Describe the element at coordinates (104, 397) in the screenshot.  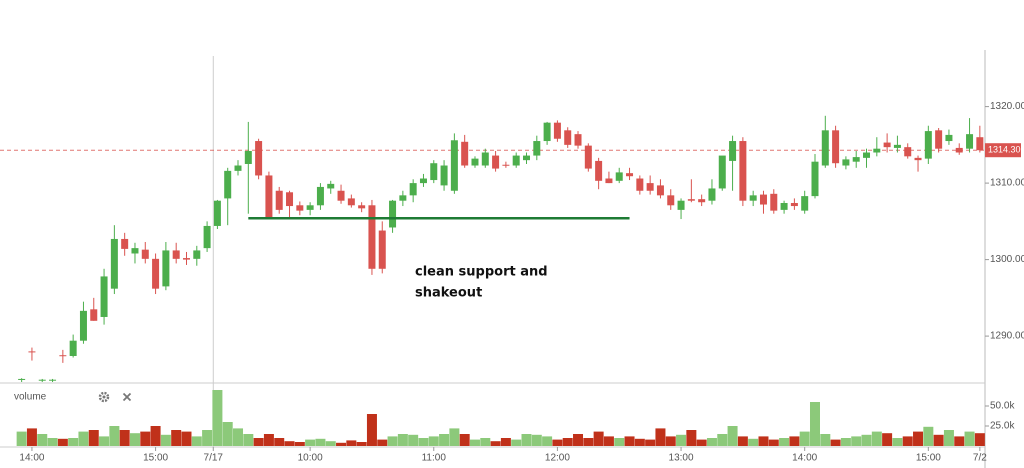
I see `settings-icon` at that location.